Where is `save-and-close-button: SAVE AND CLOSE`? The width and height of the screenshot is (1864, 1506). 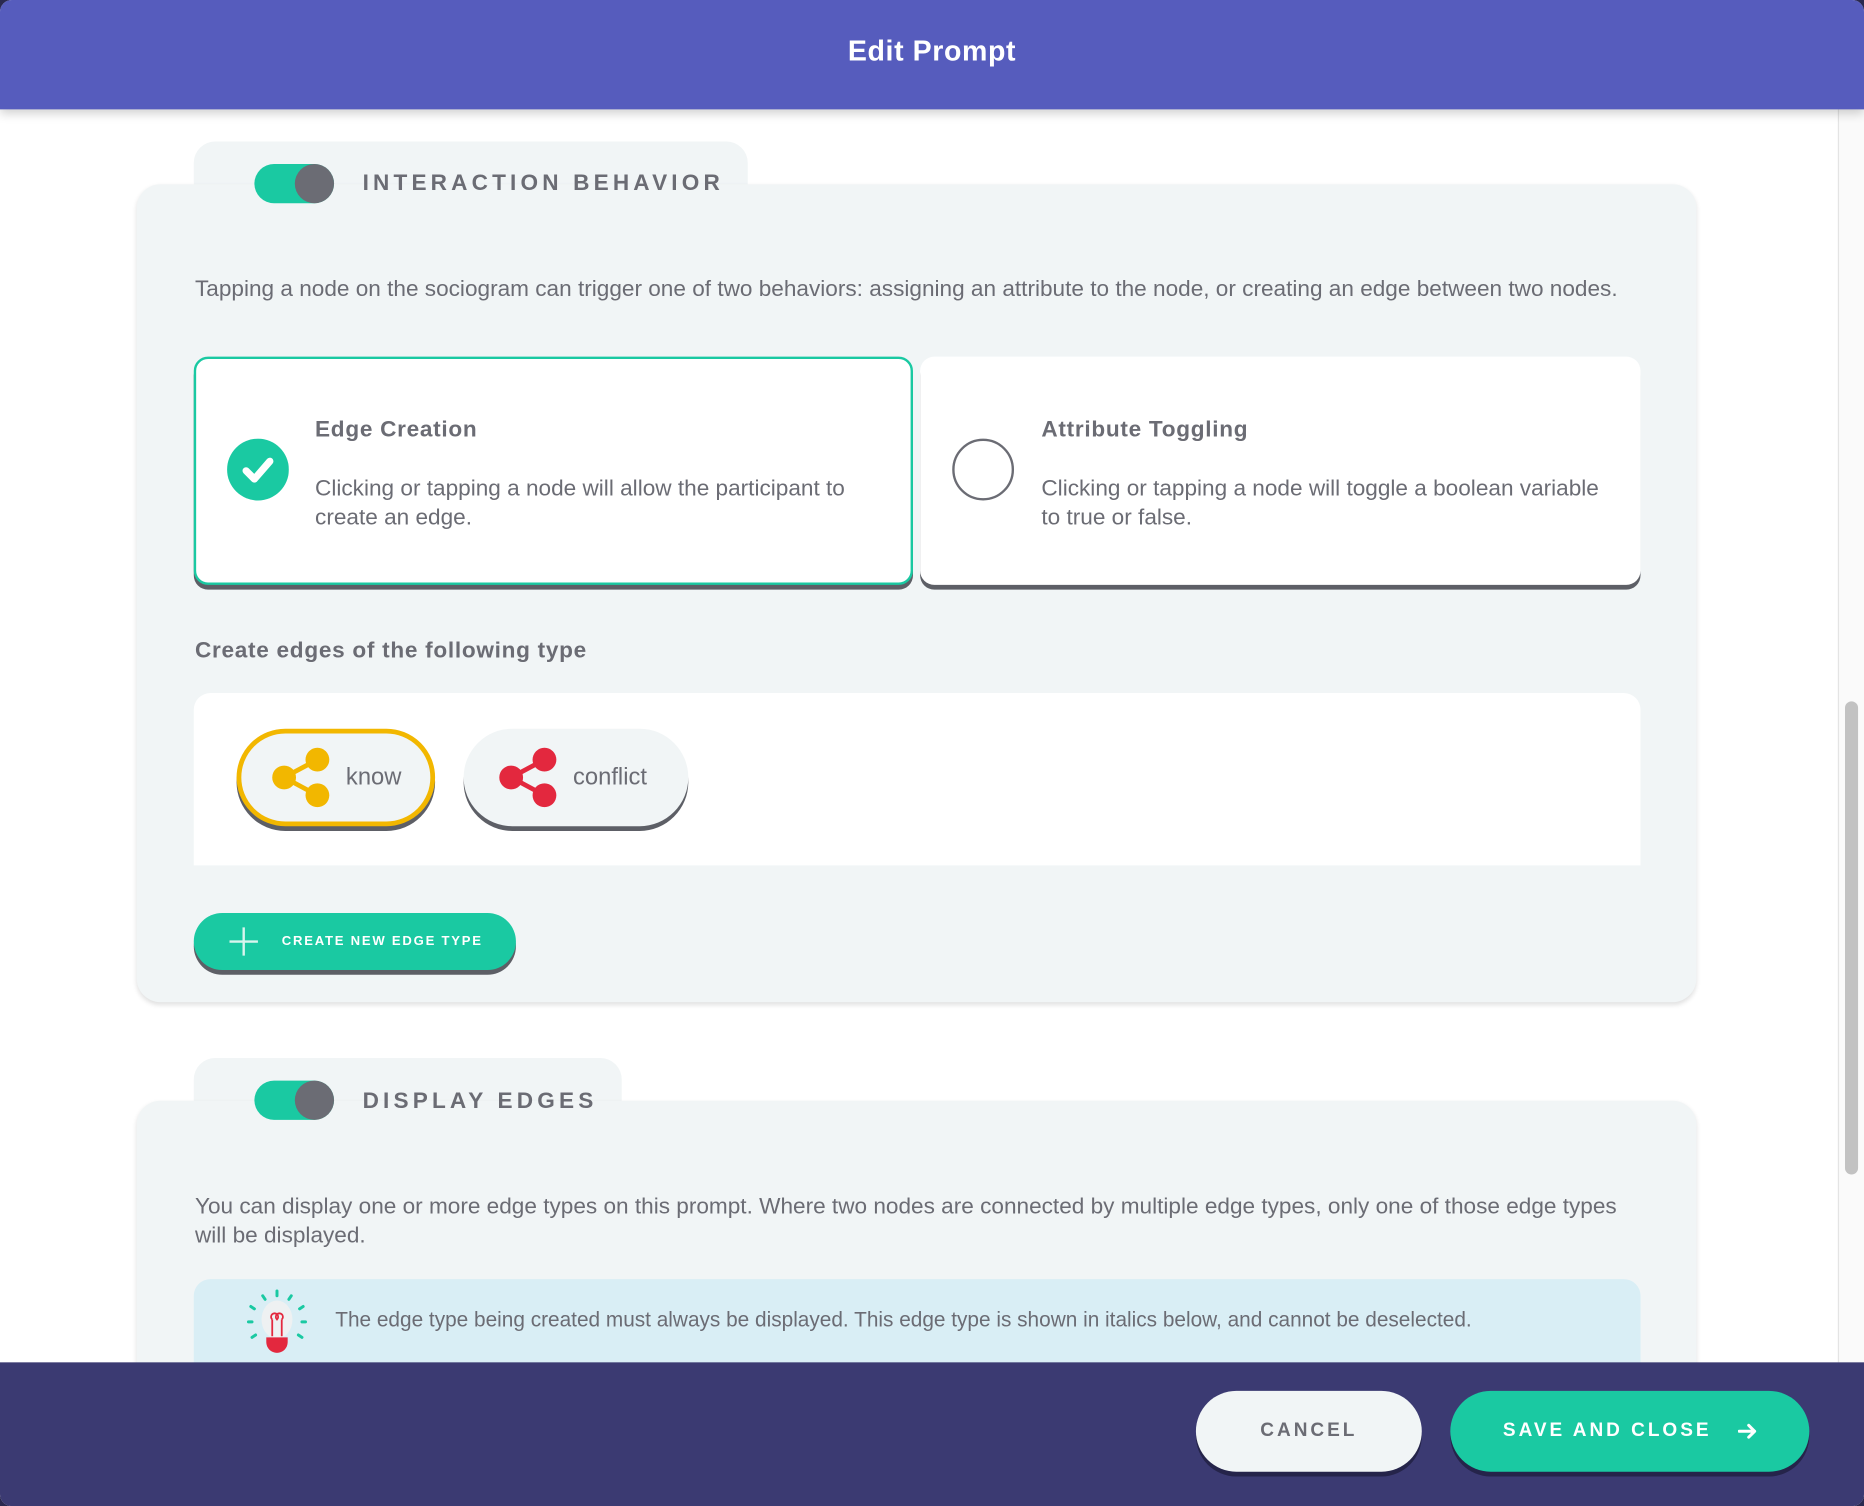
save-and-close-button: SAVE AND CLOSE is located at coordinates (1630, 1431).